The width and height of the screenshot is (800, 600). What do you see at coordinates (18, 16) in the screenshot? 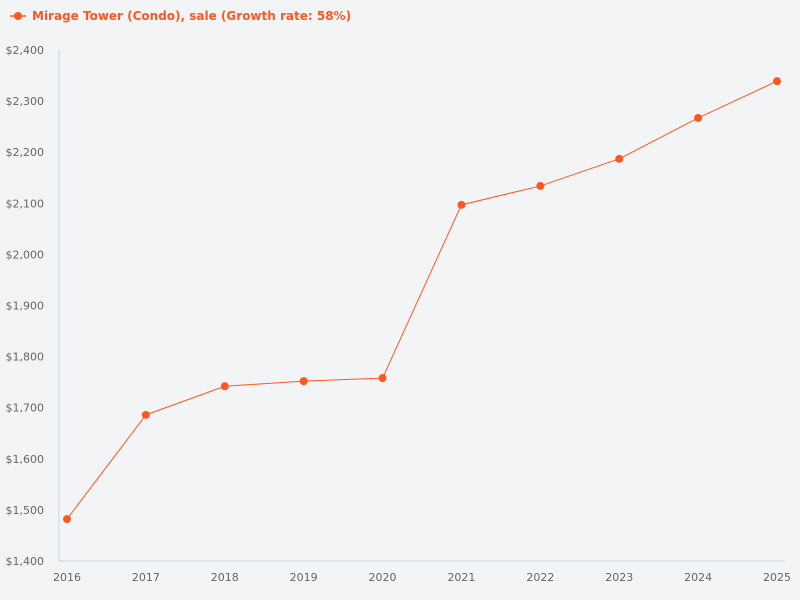
I see `legend-marker-icon` at bounding box center [18, 16].